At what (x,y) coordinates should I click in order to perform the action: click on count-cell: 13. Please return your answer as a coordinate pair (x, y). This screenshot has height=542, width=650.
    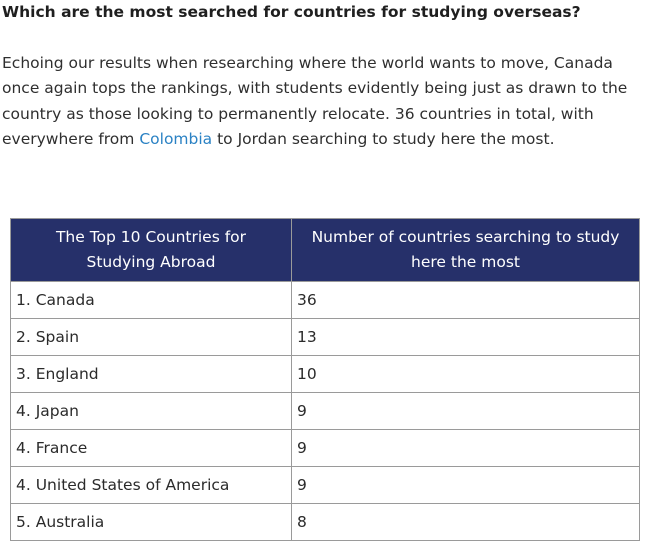
    Looking at the image, I should click on (465, 337).